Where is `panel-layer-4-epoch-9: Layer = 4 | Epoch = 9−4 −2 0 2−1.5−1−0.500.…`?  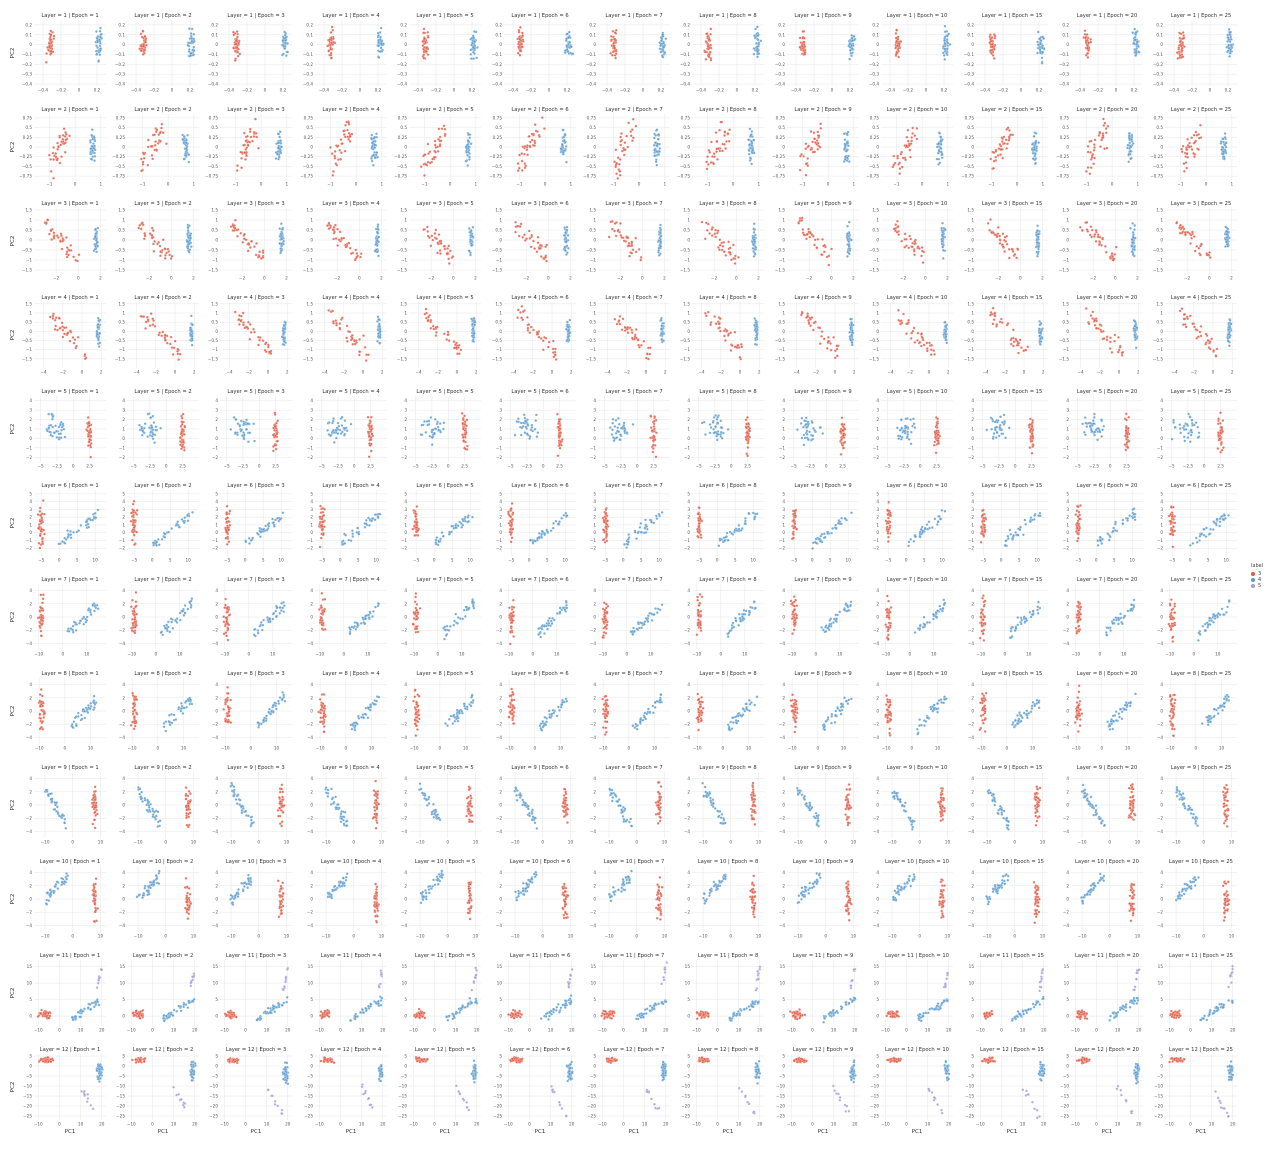
panel-layer-4-epoch-9: Layer = 4 | Epoch = 9−4 −2 0 2−1.5−1−0.500.… is located at coordinates (817, 335).